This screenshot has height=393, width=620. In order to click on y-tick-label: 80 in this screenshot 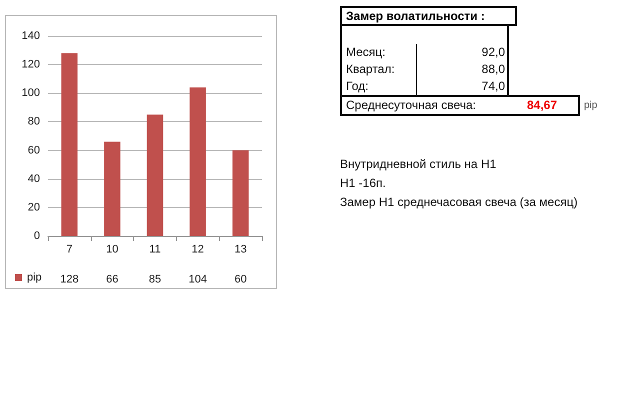, I will do `click(34, 122)`.